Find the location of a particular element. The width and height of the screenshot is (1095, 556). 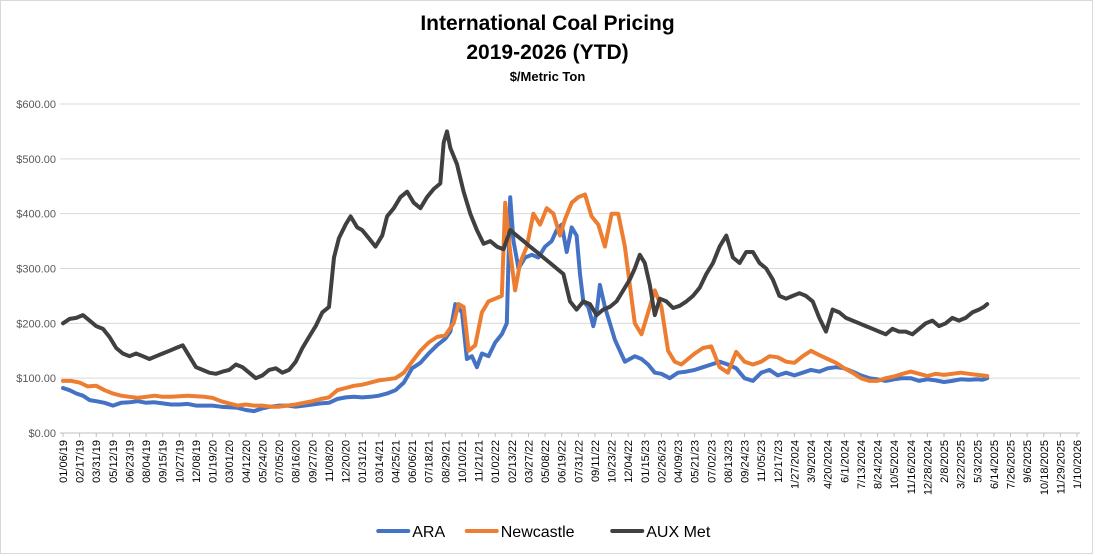

x-tick-label: 05/12/19 is located at coordinates (114, 461).